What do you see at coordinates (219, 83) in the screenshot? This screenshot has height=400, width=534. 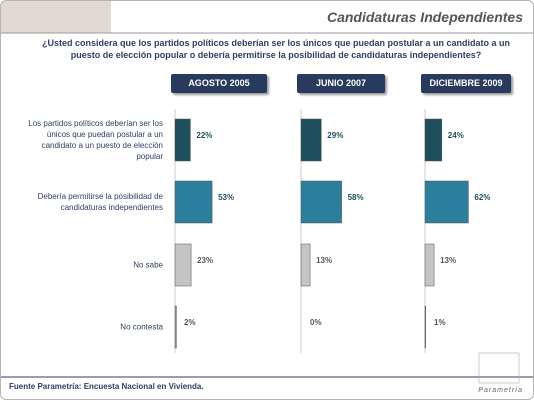 I see `panel-header: AGOSTO 2005` at bounding box center [219, 83].